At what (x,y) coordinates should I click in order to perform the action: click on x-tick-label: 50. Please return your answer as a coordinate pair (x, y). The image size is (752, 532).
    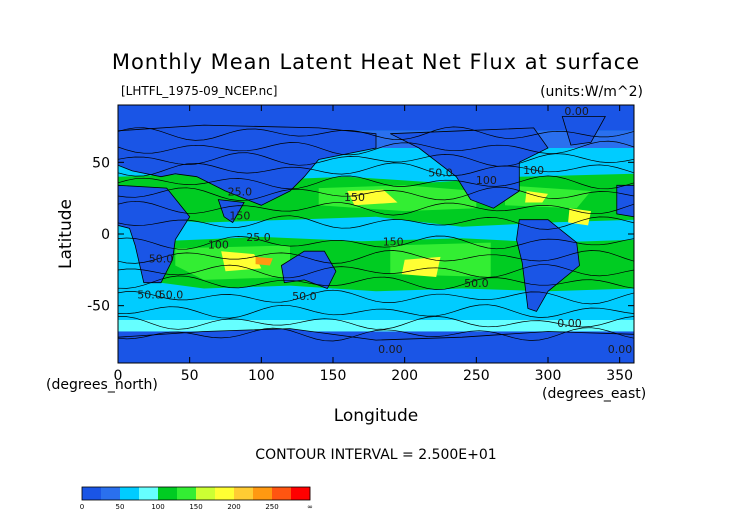
    Looking at the image, I should click on (190, 376).